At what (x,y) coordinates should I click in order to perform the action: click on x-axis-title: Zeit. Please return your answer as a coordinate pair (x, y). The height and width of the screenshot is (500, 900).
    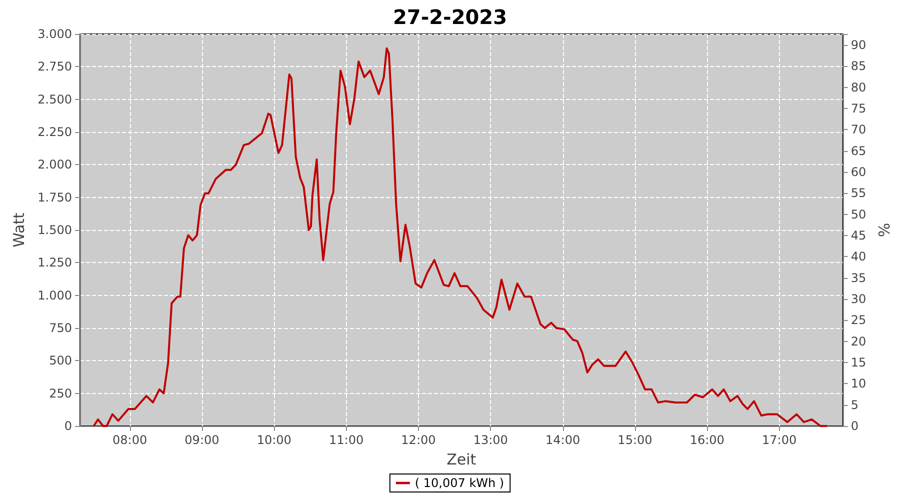
    Looking at the image, I should click on (461, 459).